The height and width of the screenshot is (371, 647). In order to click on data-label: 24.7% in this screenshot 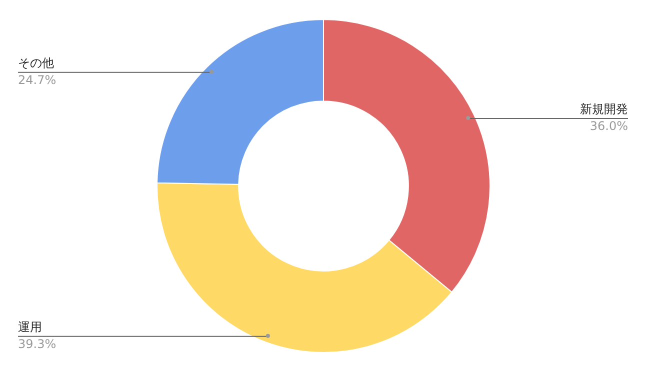, I will do `click(37, 80)`.